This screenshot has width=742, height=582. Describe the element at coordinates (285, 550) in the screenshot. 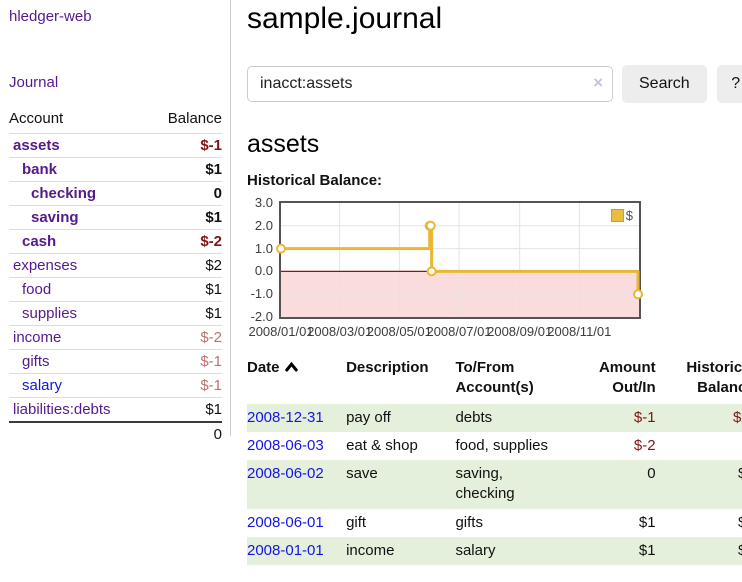

I see `transaction-date-link: 2008-01-01` at that location.